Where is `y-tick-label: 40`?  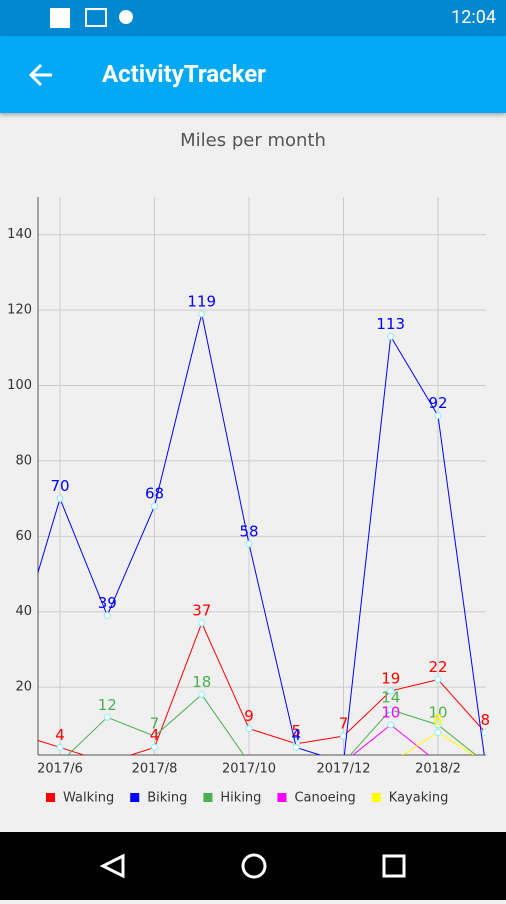 y-tick-label: 40 is located at coordinates (23, 611).